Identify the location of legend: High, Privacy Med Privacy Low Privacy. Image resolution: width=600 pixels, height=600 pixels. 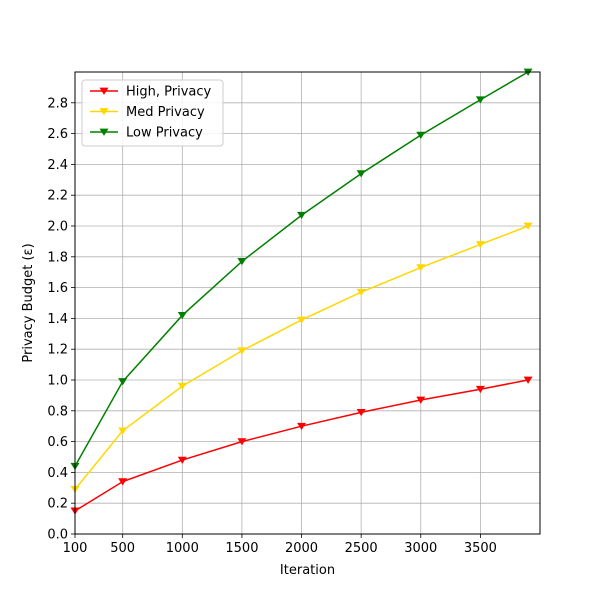
(152, 113).